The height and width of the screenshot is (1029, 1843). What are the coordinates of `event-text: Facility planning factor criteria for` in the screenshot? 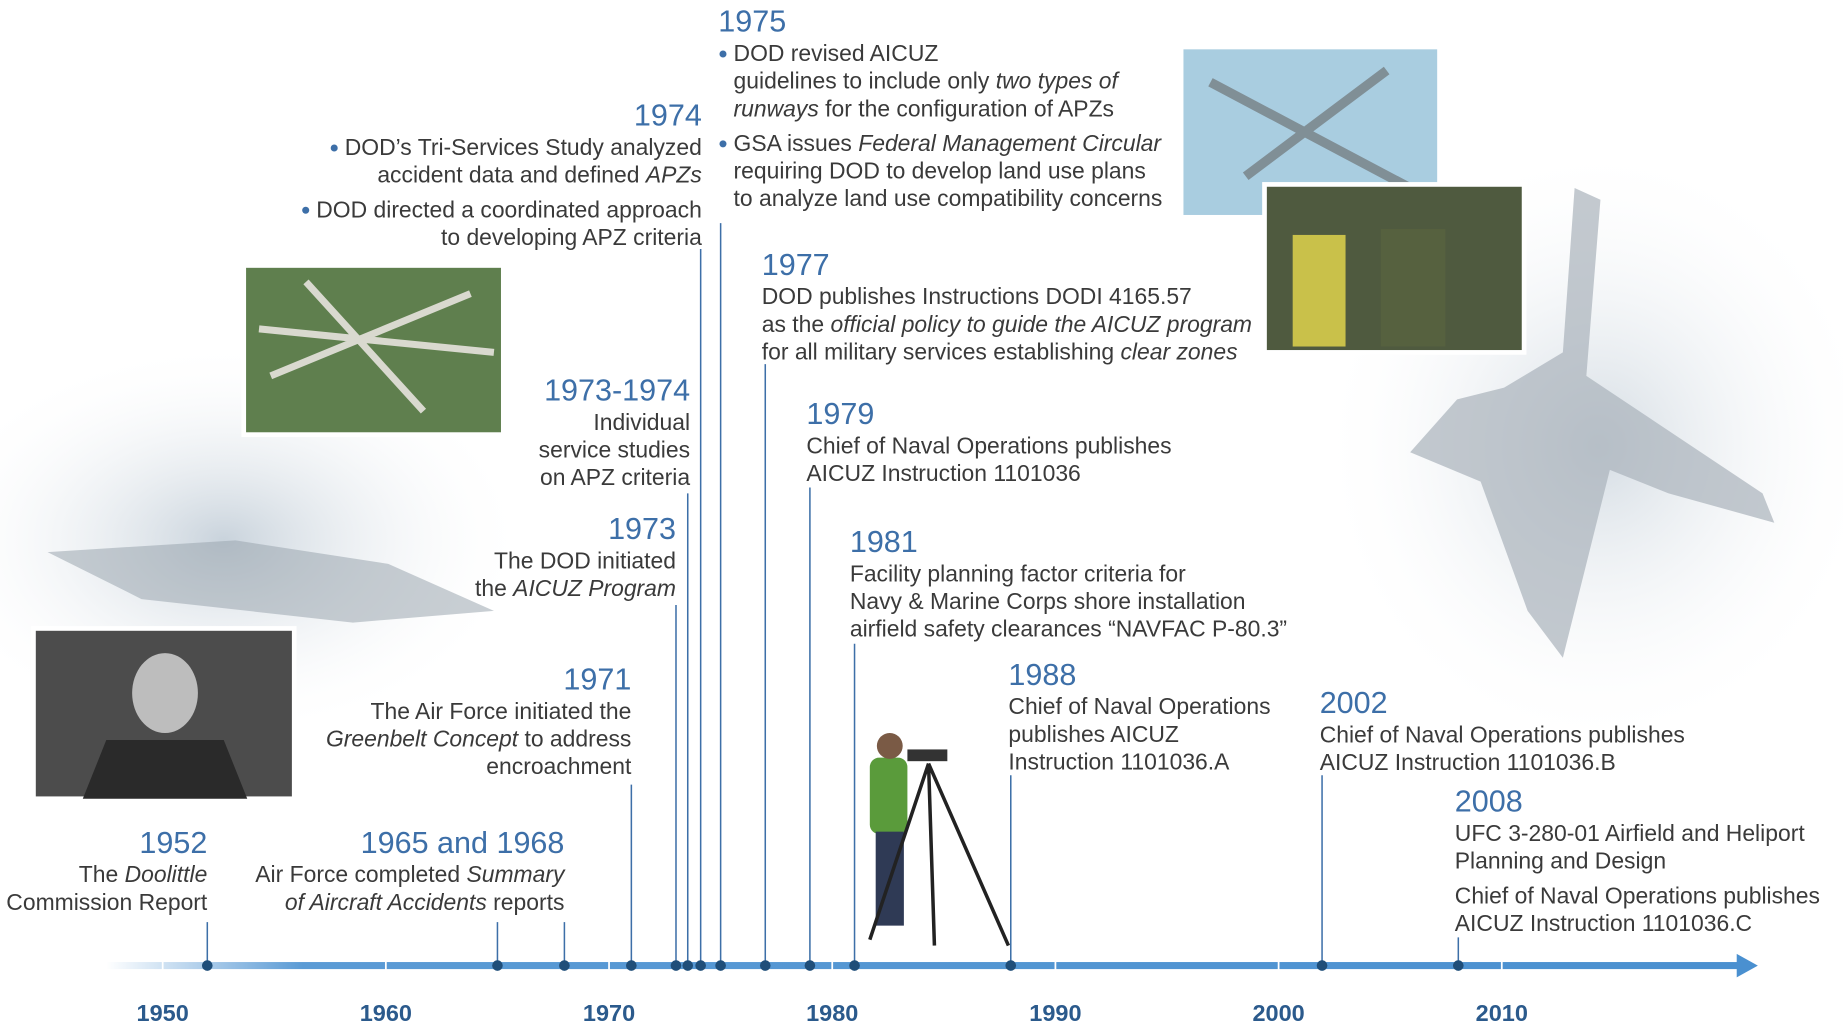 It's located at (1018, 573).